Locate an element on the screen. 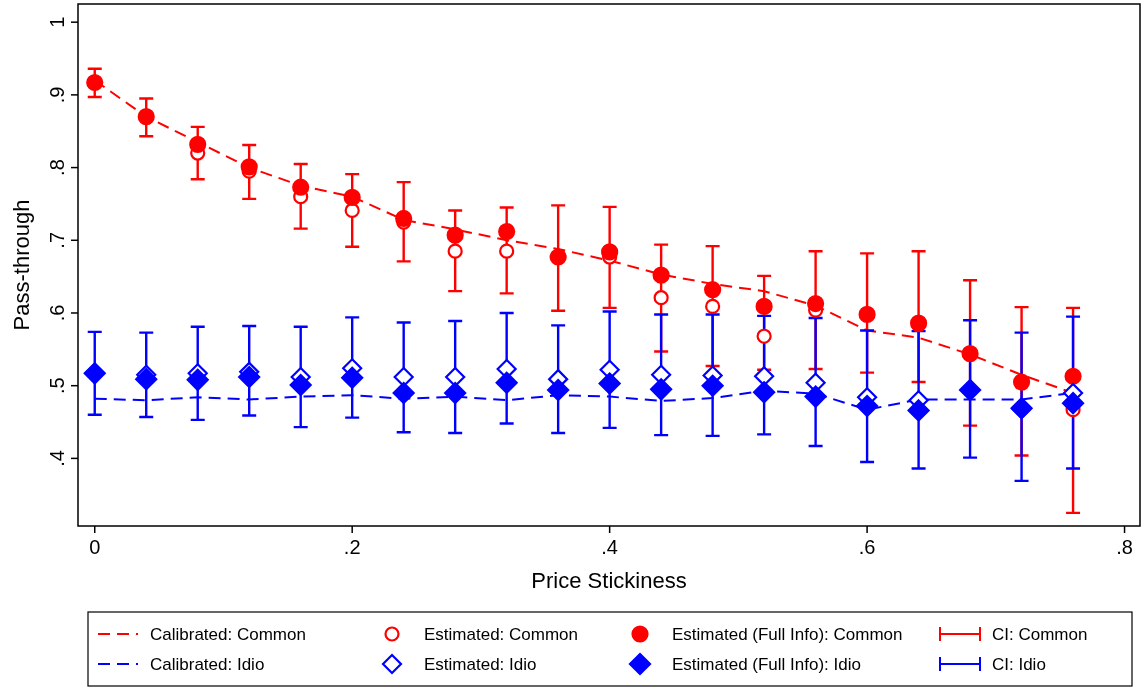 This screenshot has width=1143, height=688. x-tick-label: .8 is located at coordinates (1124, 547).